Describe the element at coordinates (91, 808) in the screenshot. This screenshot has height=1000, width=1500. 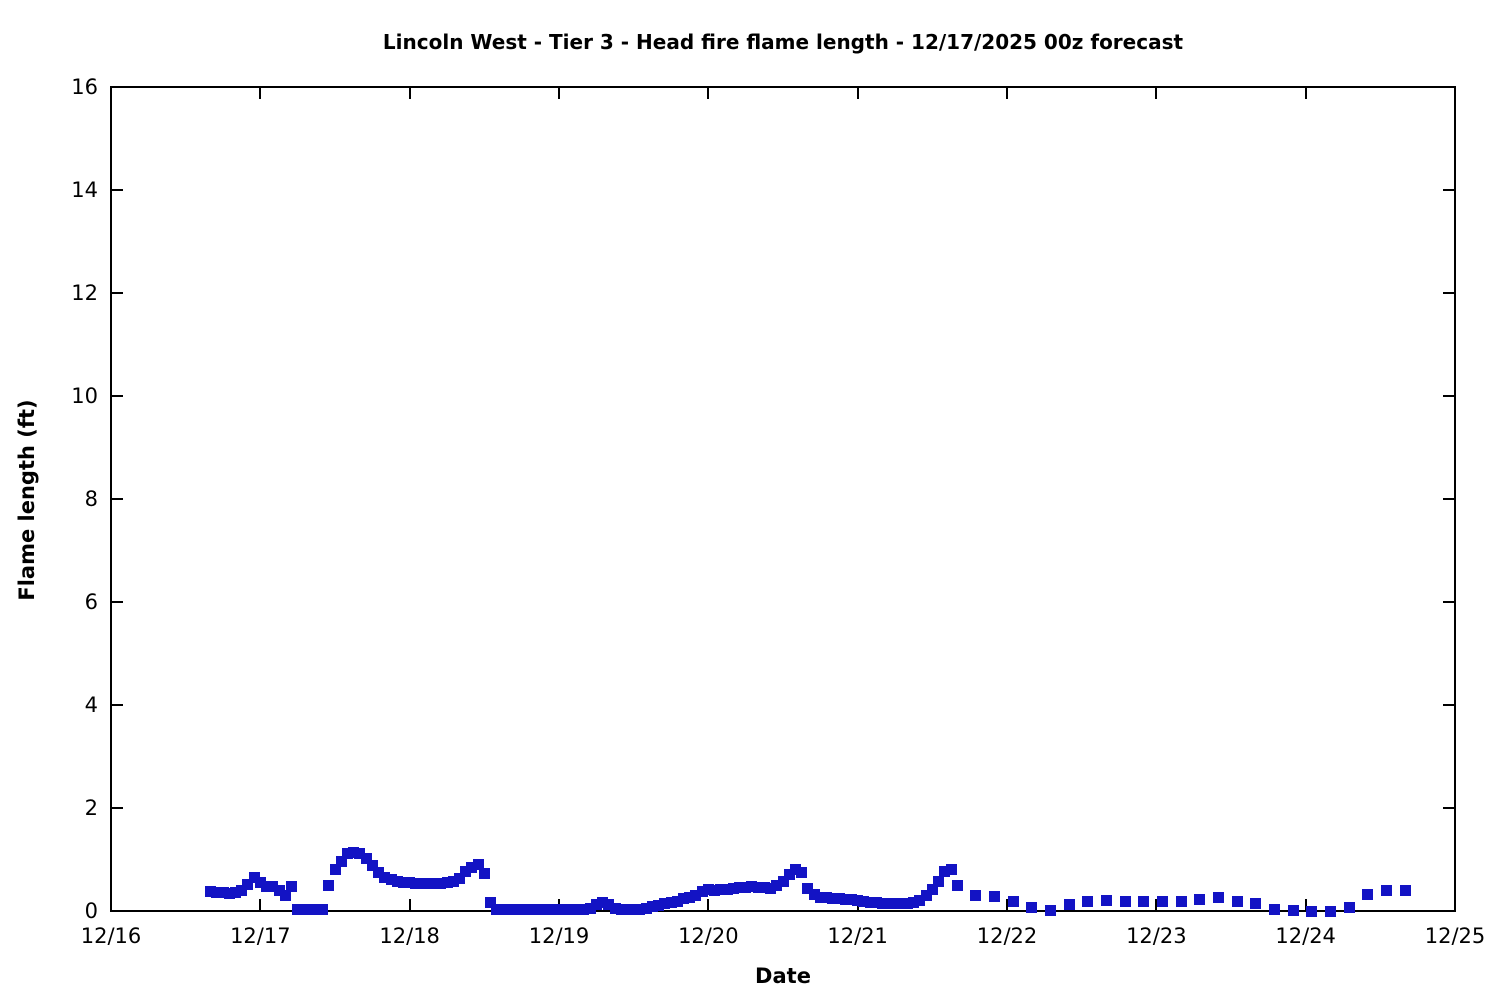
I see `y-tick-label: 2` at that location.